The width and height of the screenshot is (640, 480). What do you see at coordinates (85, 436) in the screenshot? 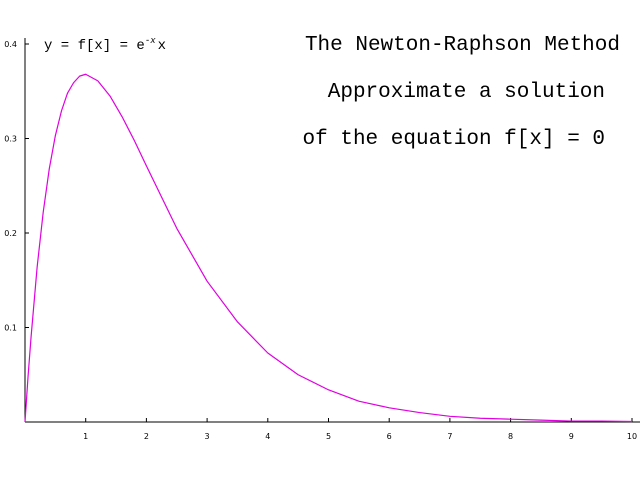
I see `x-tick-label: 1` at bounding box center [85, 436].